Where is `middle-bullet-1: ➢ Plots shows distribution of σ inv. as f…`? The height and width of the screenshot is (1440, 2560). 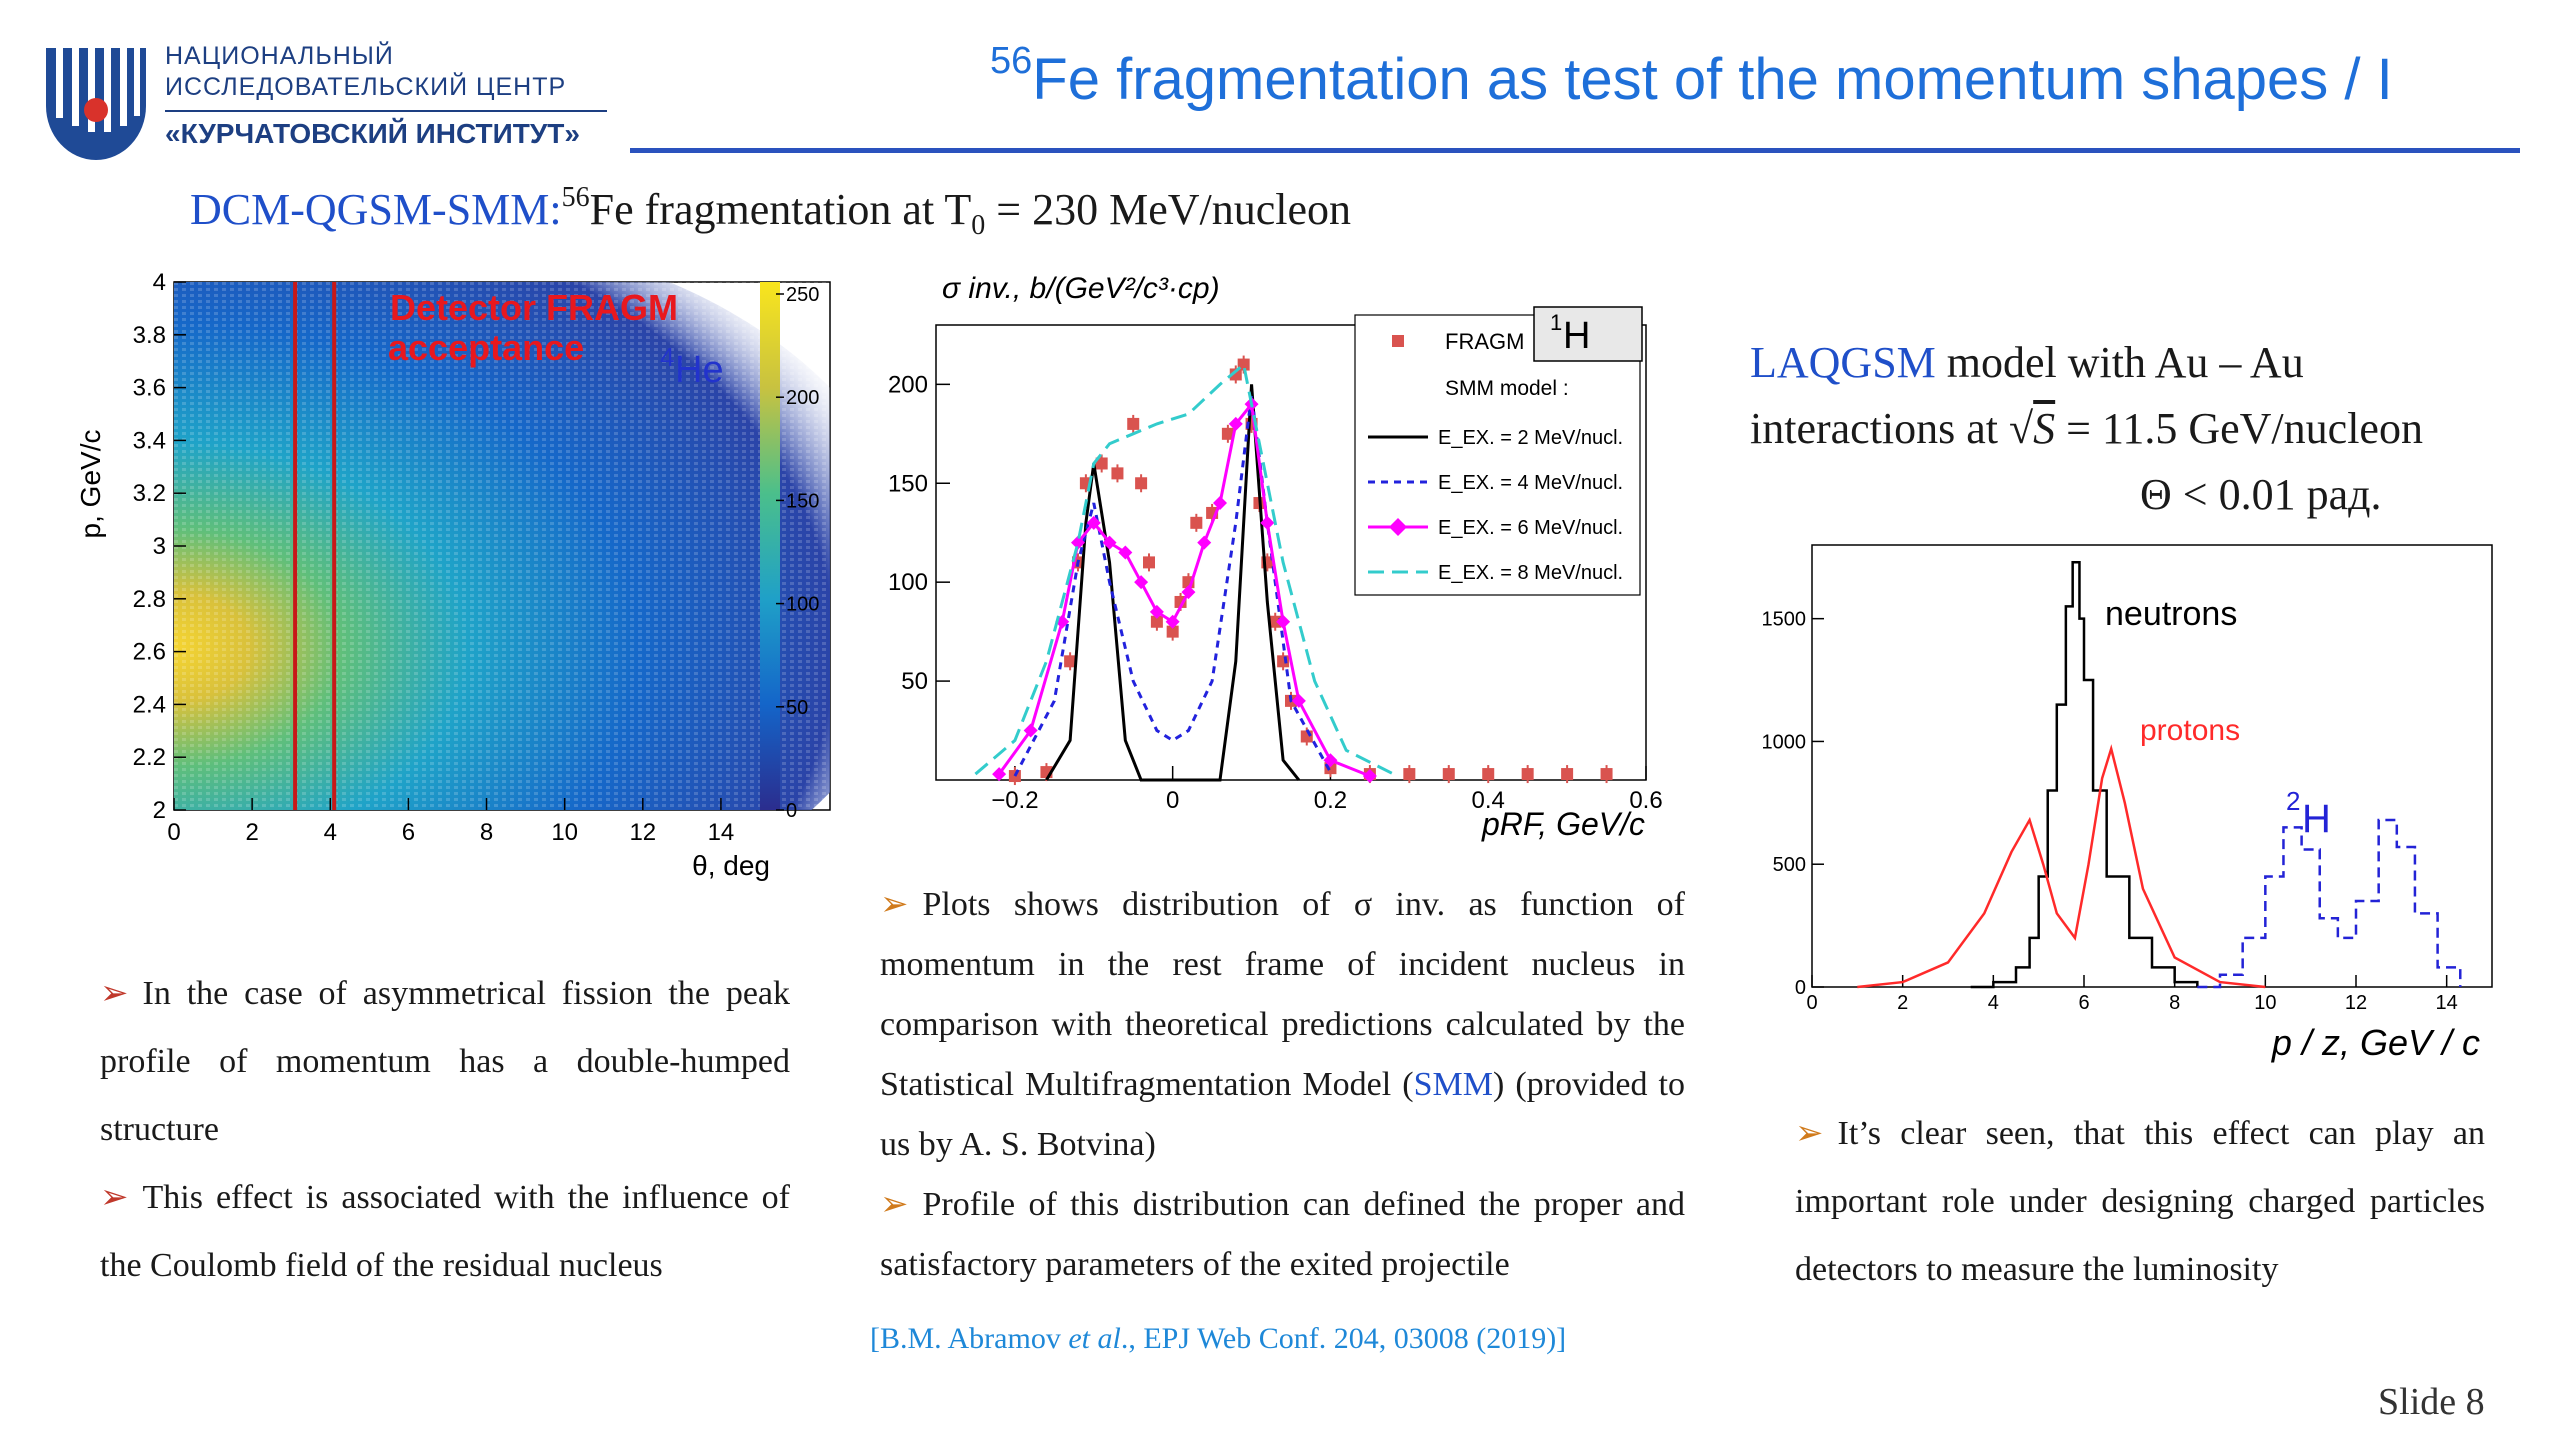
middle-bullet-1: ➢ Plots shows distribution of σ inv. as f… is located at coordinates (1282, 1025).